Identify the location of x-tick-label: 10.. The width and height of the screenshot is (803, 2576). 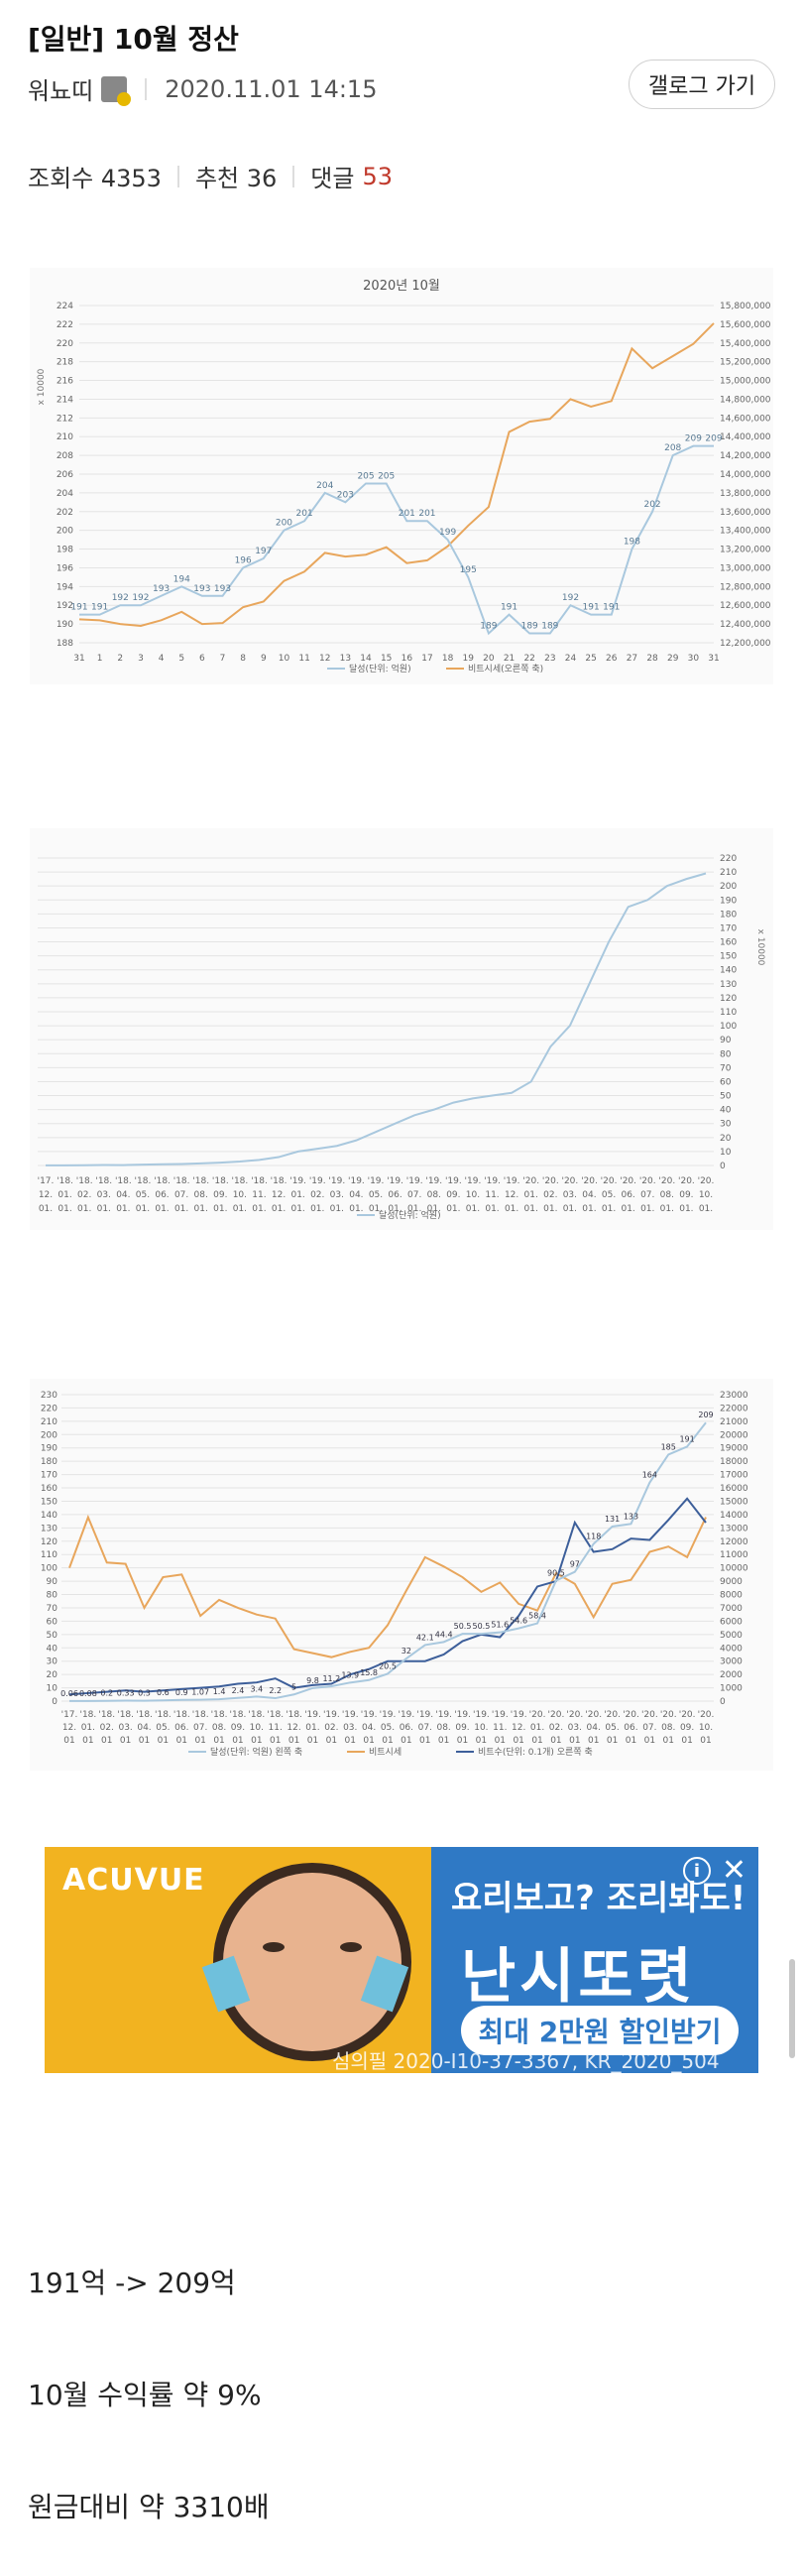
(481, 1728).